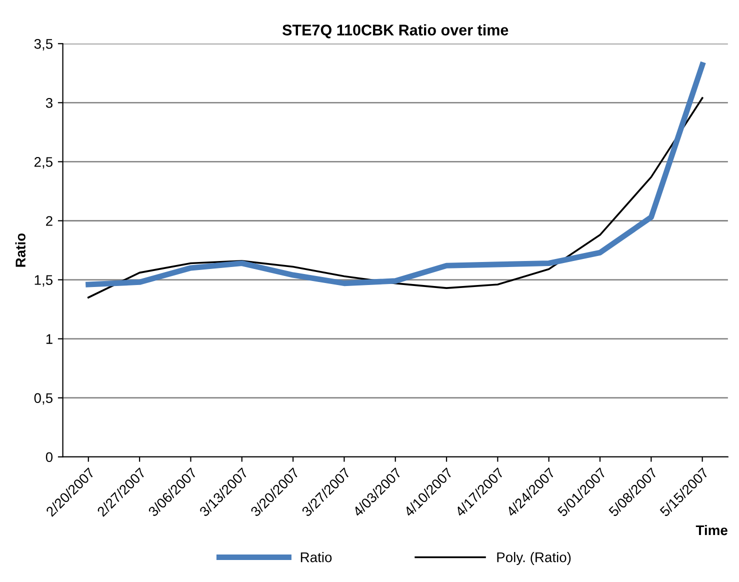  Describe the element at coordinates (43, 44) in the screenshot. I see `y-tick-label: 3,5` at that location.